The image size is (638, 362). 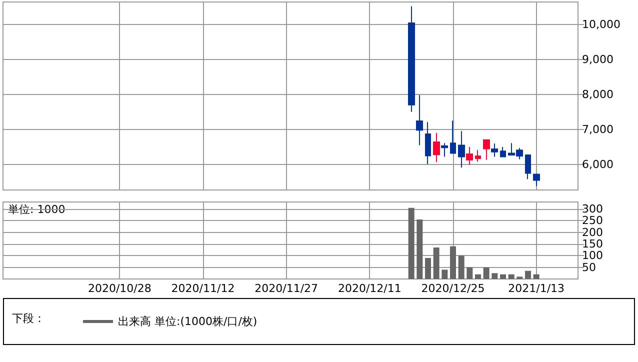 What do you see at coordinates (592, 244) in the screenshot?
I see `y-tick-label: 150` at bounding box center [592, 244].